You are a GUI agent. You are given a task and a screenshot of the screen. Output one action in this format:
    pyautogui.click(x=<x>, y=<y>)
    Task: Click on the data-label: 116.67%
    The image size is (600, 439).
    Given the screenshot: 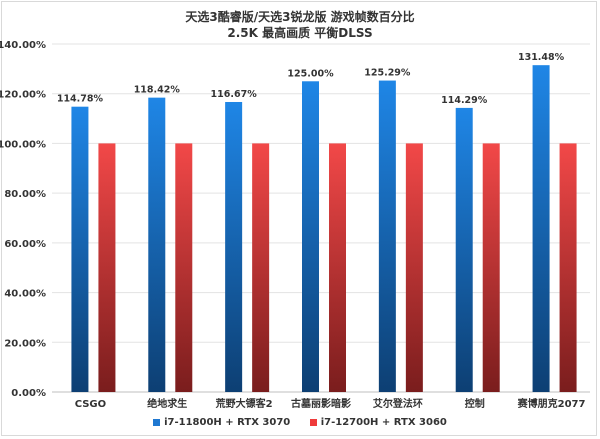 What is the action you would take?
    pyautogui.click(x=234, y=94)
    